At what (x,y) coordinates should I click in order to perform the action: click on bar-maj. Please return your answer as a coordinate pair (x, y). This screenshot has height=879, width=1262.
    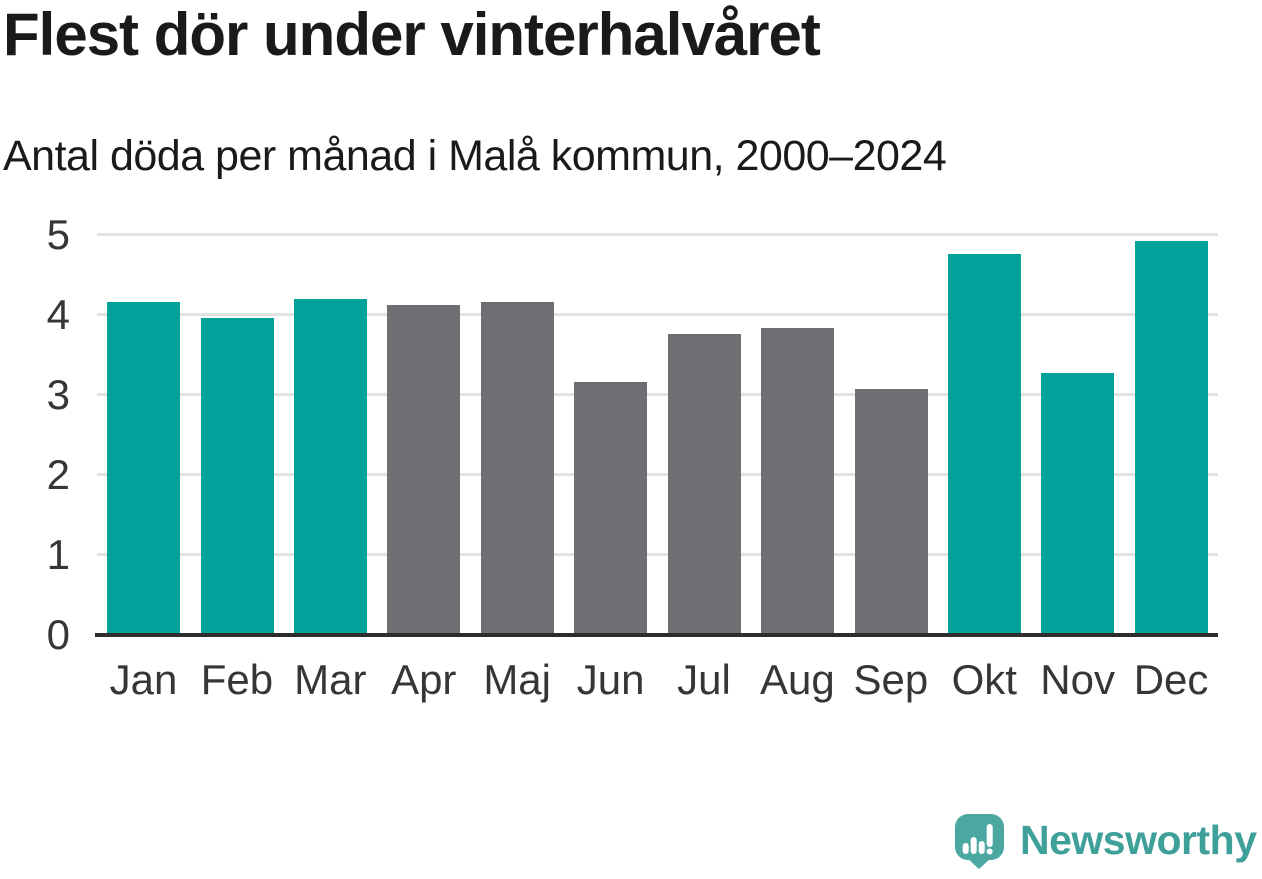
    Looking at the image, I should click on (517, 468).